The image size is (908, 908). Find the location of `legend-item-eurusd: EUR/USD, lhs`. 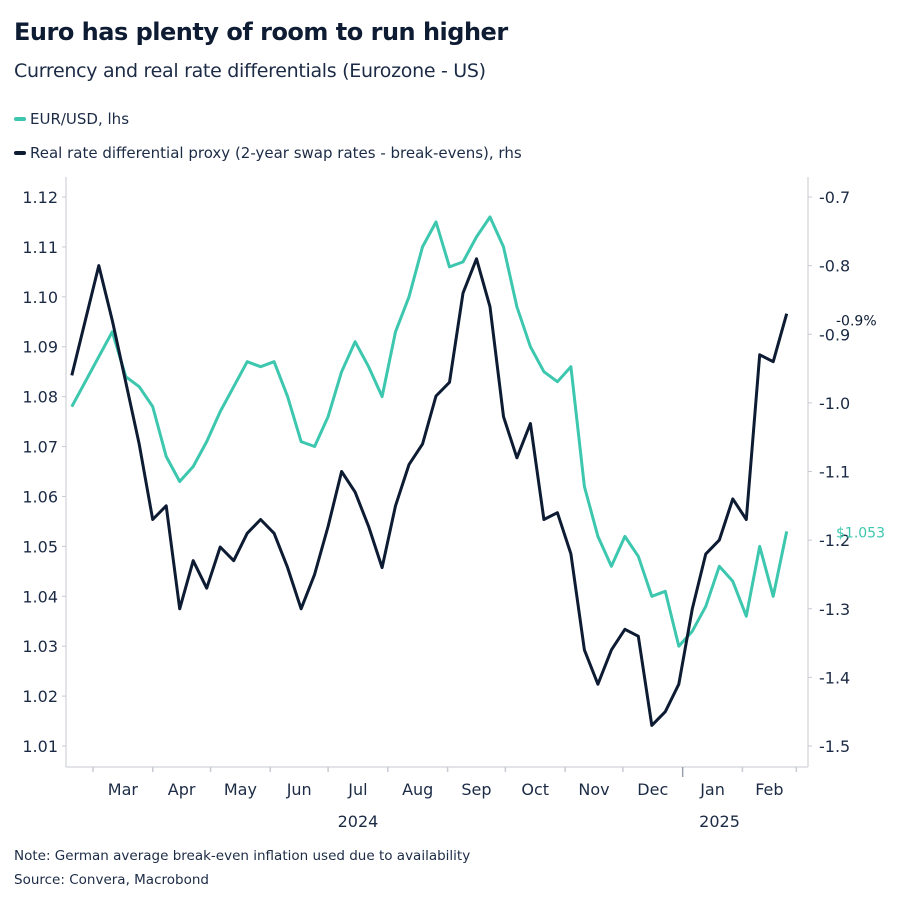

legend-item-eurusd: EUR/USD, lhs is located at coordinates (71, 119).